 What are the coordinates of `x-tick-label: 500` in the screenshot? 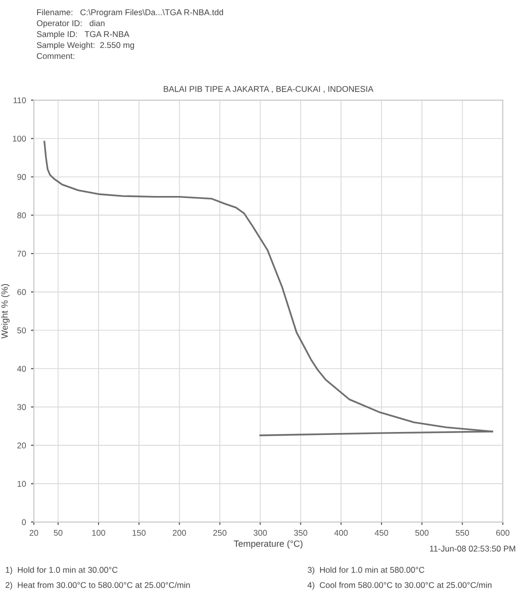 It's located at (422, 533).